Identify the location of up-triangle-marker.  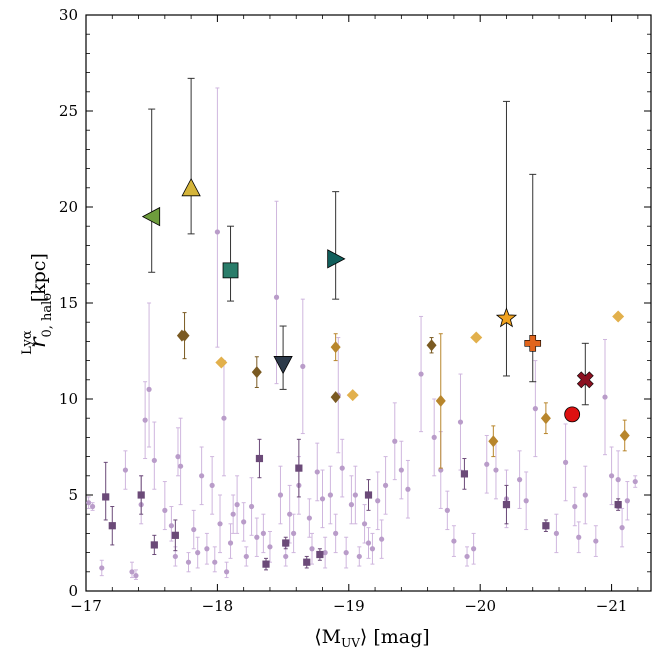
(191, 187).